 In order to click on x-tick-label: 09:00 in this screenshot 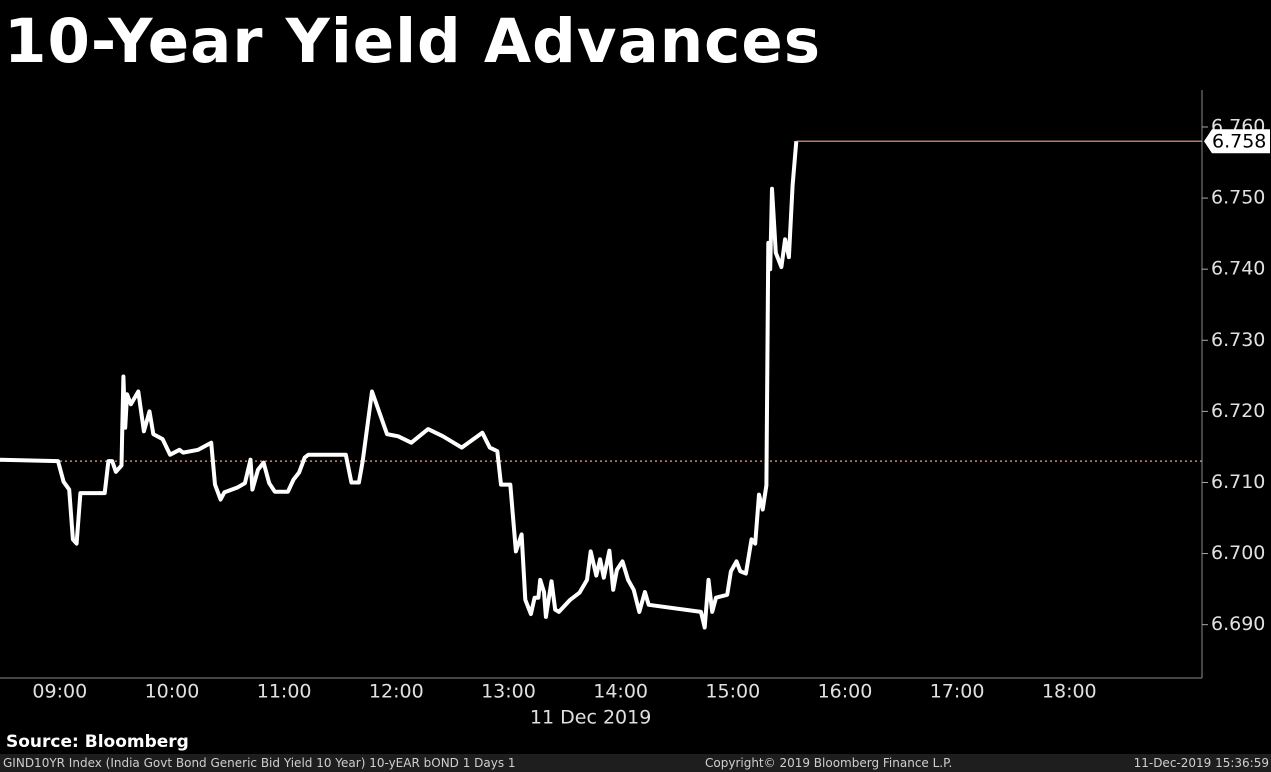, I will do `click(59, 692)`.